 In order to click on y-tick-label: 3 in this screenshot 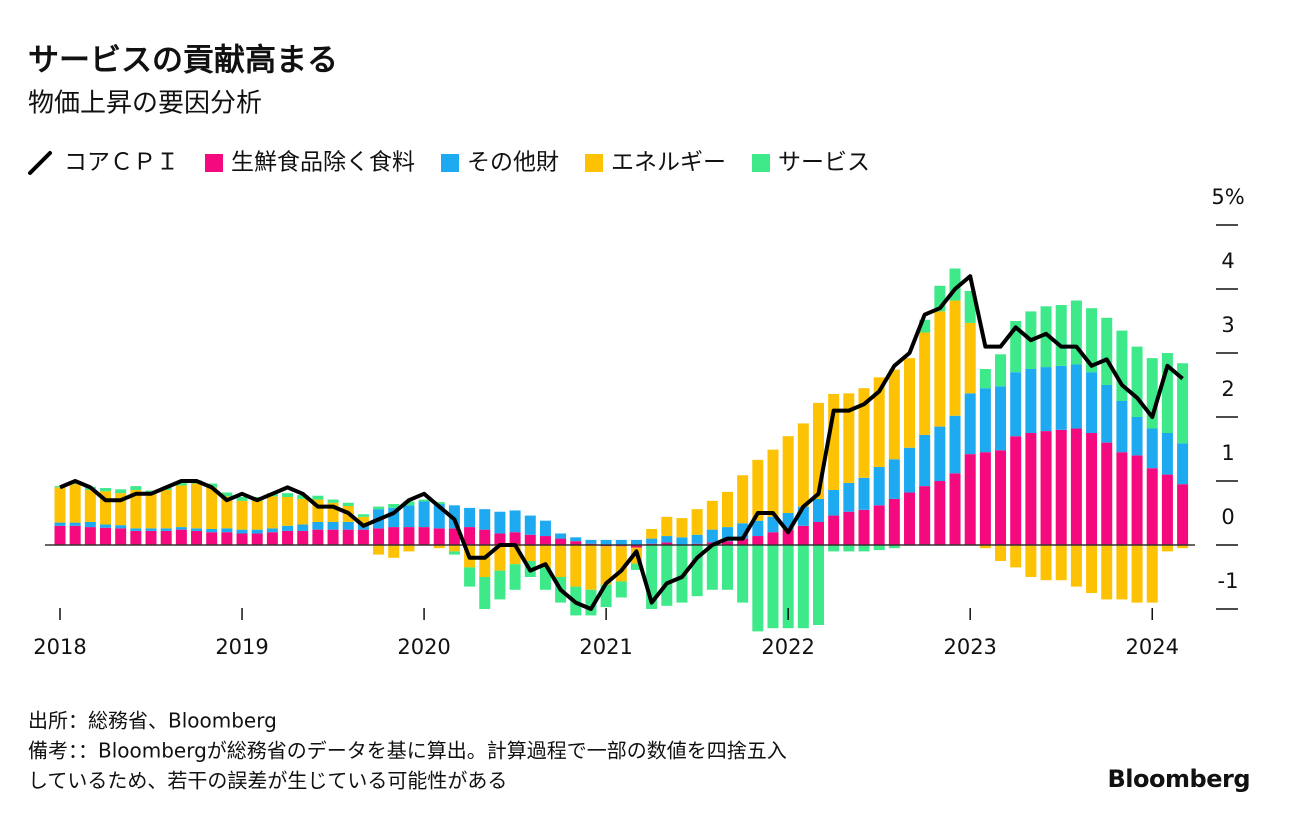, I will do `click(1227, 325)`.